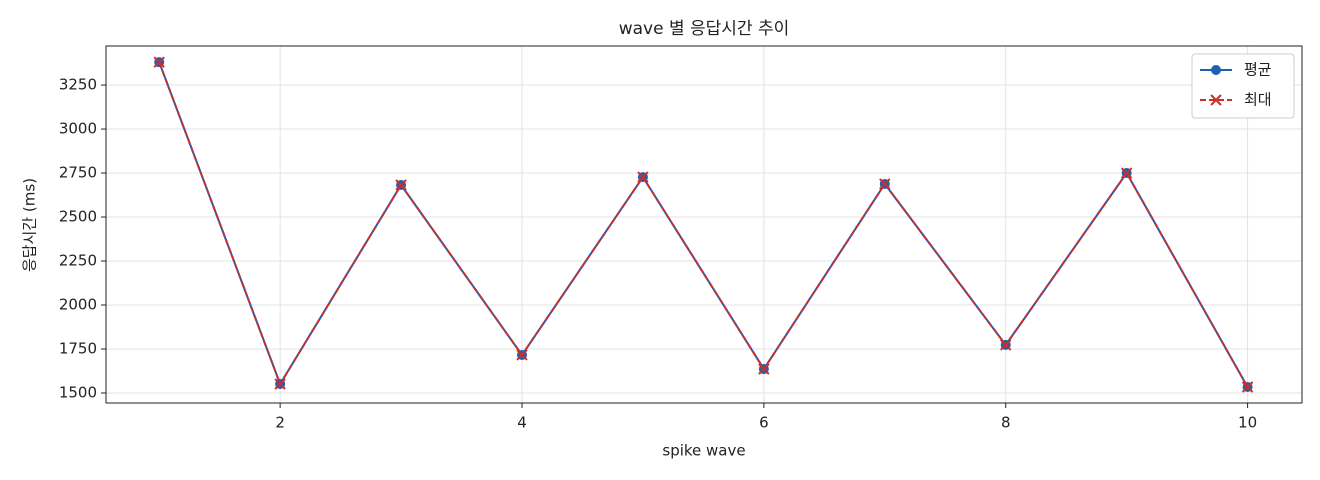 The width and height of the screenshot is (1320, 480). What do you see at coordinates (704, 29) in the screenshot?
I see `chart-title: wave 별 응답시간 추이` at bounding box center [704, 29].